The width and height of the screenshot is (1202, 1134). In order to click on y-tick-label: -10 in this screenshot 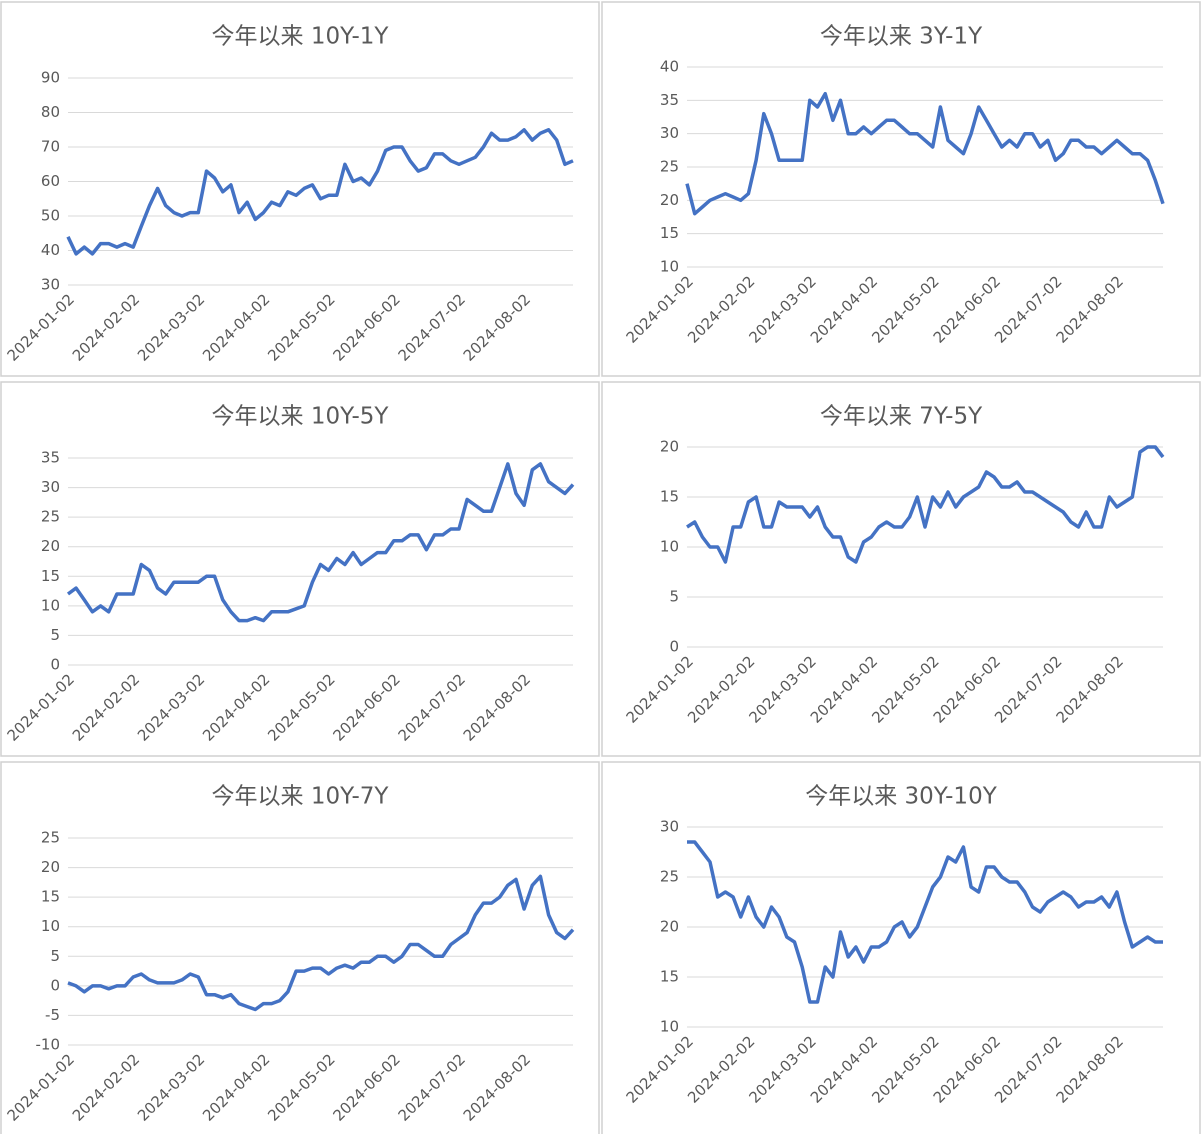, I will do `click(48, 1045)`.